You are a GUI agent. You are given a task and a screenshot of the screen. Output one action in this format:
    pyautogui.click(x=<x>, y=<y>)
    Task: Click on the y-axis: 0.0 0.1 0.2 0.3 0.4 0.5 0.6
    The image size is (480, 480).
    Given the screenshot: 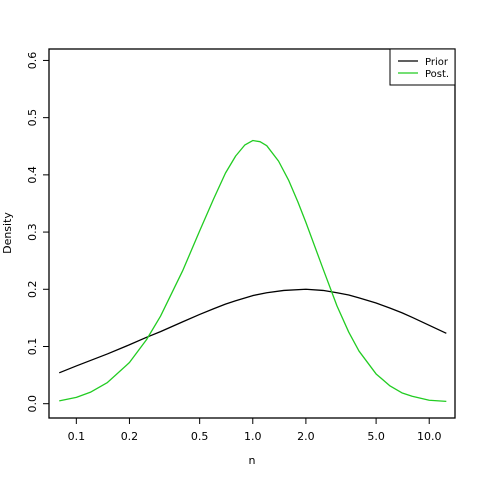 What is the action you would take?
    pyautogui.click(x=37, y=232)
    